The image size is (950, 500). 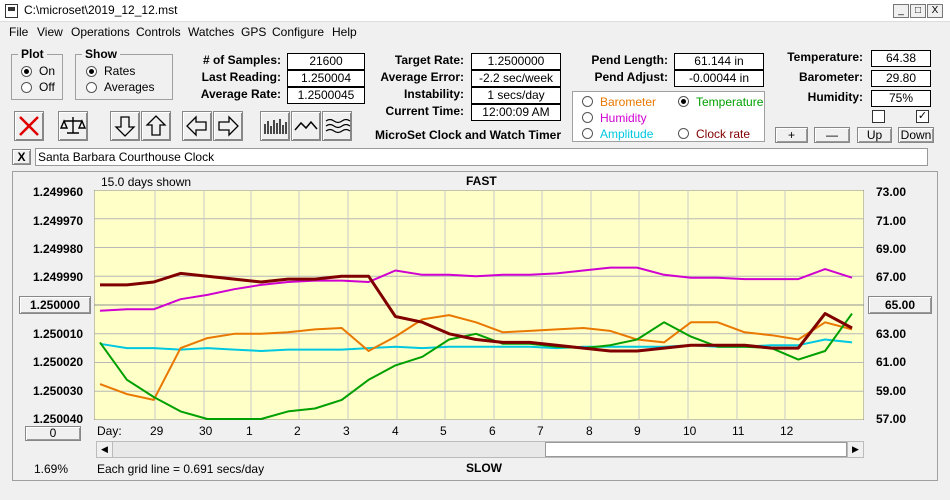 What do you see at coordinates (91, 87) in the screenshot?
I see `show-averages-radio` at bounding box center [91, 87].